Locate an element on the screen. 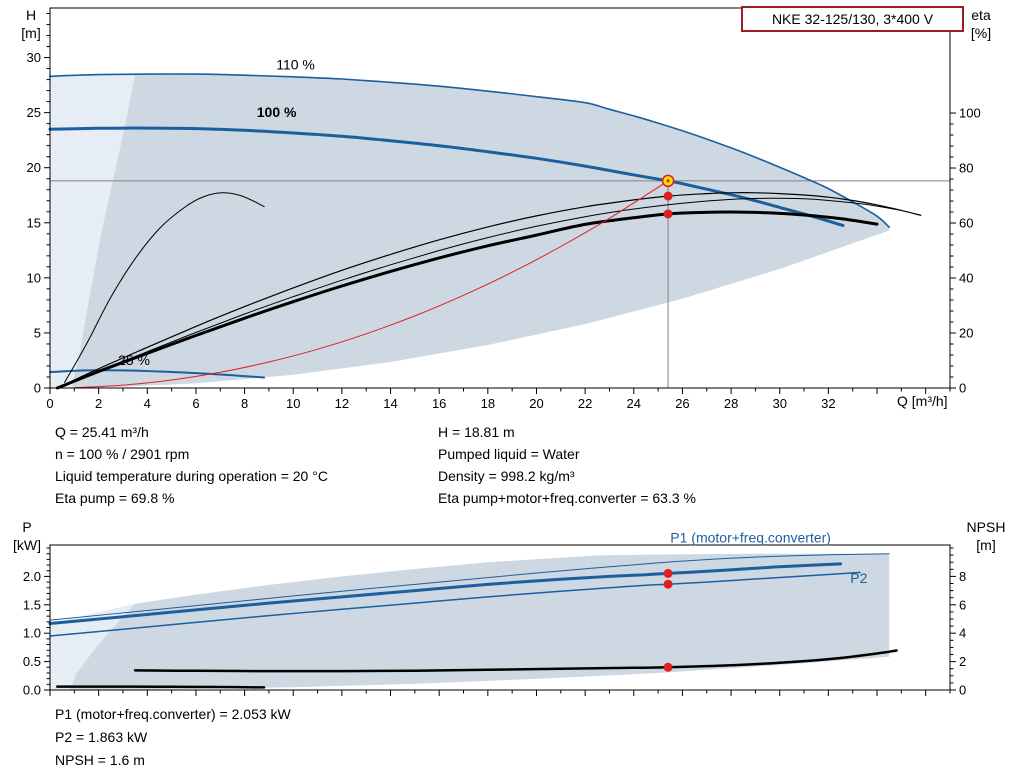  p2-value-line: P2 = 1.863 kW is located at coordinates (101, 737).